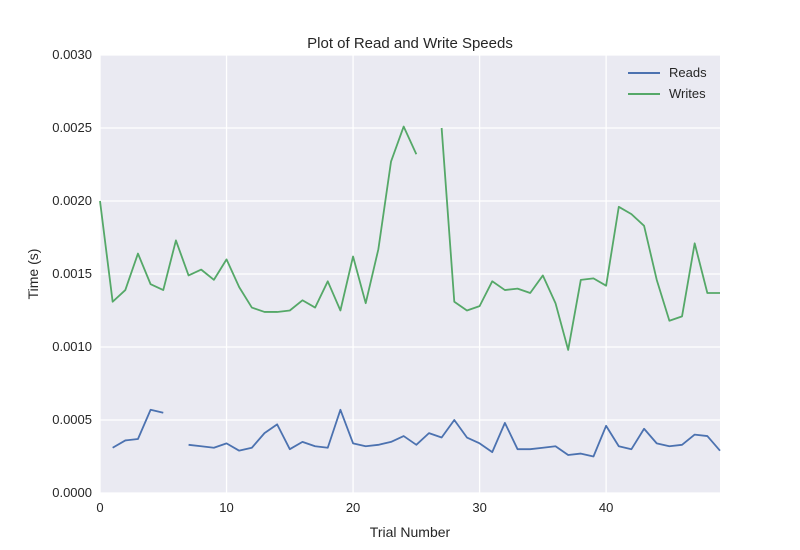 This screenshot has width=800, height=550. I want to click on y-tick-label: 0.0000, so click(72, 492).